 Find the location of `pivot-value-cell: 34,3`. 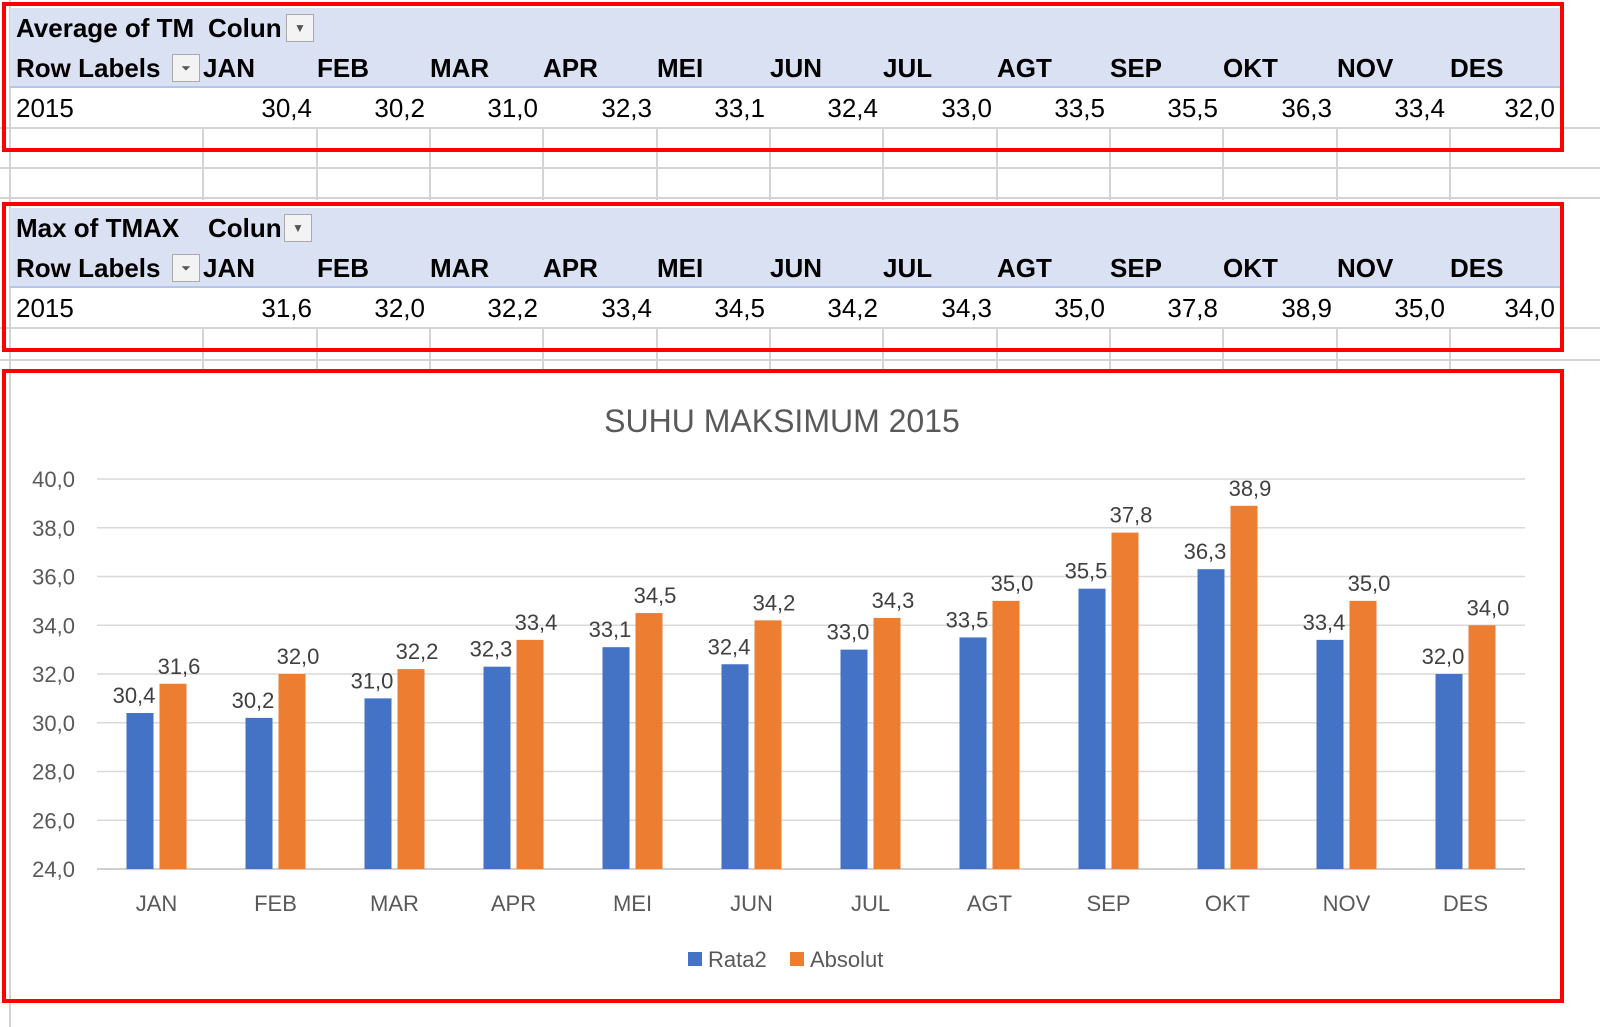

pivot-value-cell: 34,3 is located at coordinates (966, 308).